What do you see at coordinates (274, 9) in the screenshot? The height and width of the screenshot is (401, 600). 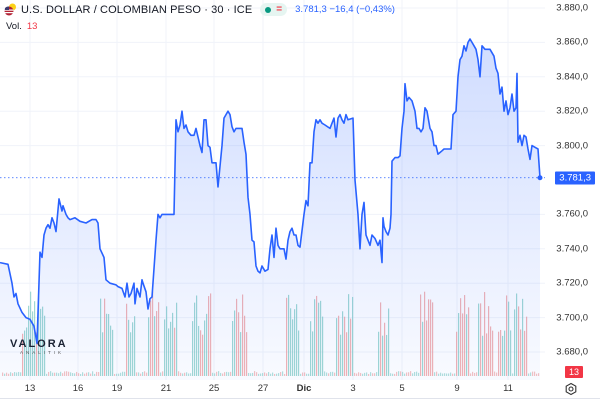 I see `market-status-pill: =` at bounding box center [274, 9].